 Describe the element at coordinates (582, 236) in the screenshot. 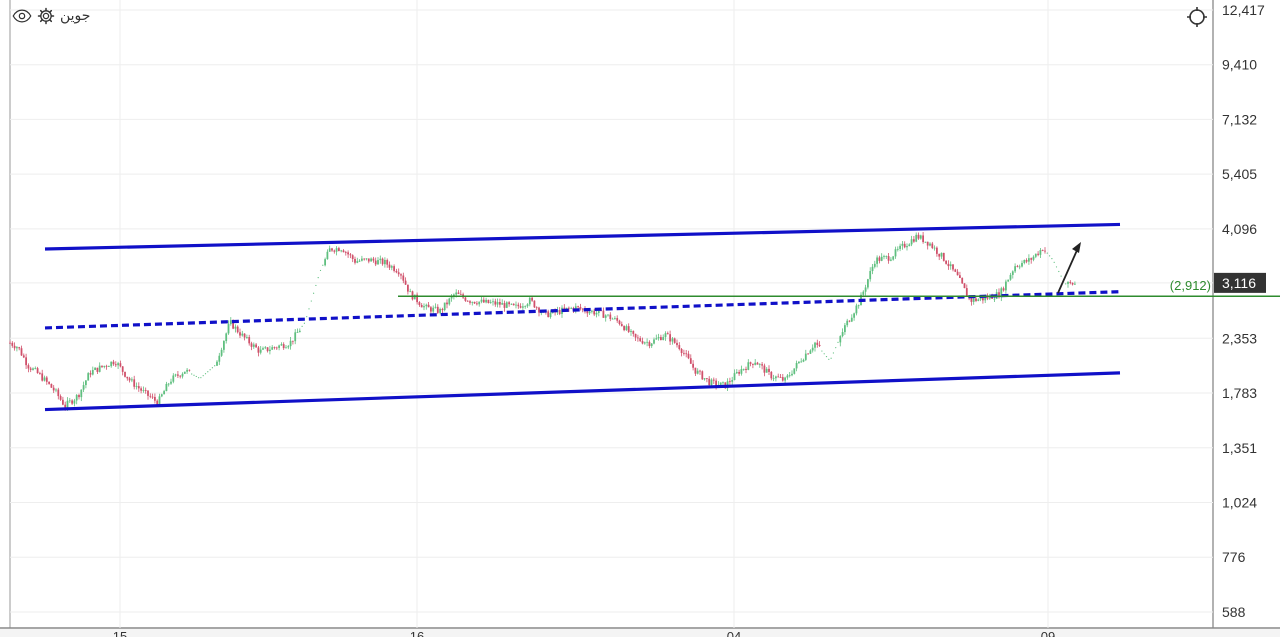

I see `channel-upper-line` at that location.